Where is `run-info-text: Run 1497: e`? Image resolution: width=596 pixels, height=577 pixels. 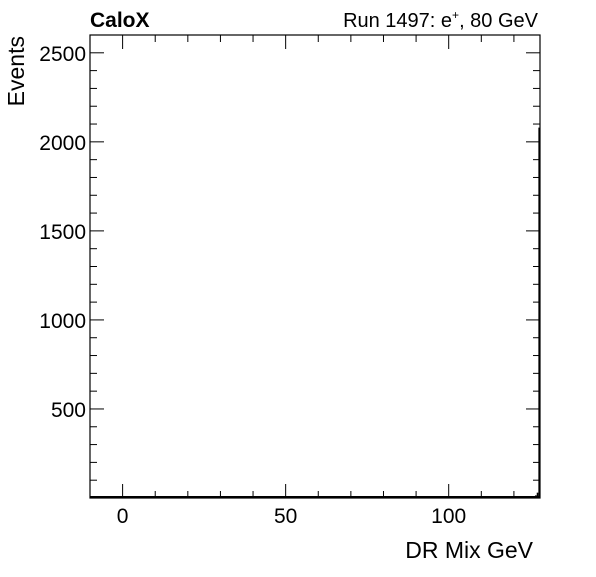 run-info-text: Run 1497: e is located at coordinates (397, 21).